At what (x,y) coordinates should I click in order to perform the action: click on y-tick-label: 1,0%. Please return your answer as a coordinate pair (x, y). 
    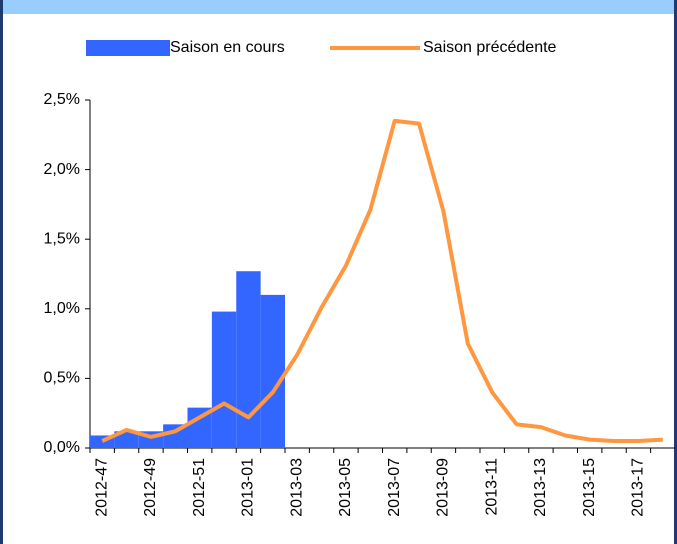
    Looking at the image, I should click on (62, 308).